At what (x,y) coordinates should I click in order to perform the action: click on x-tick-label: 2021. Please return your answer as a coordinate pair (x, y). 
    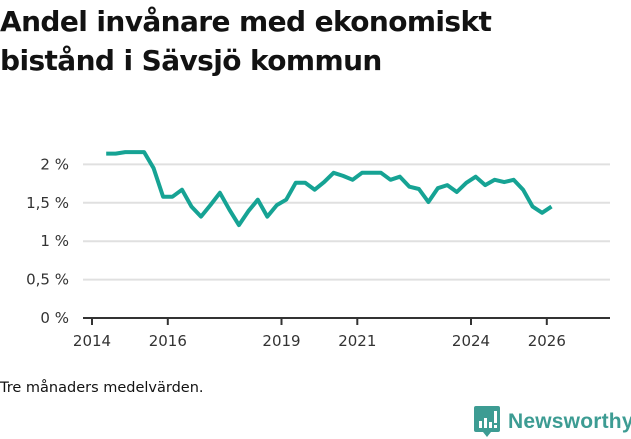
    Looking at the image, I should click on (357, 341).